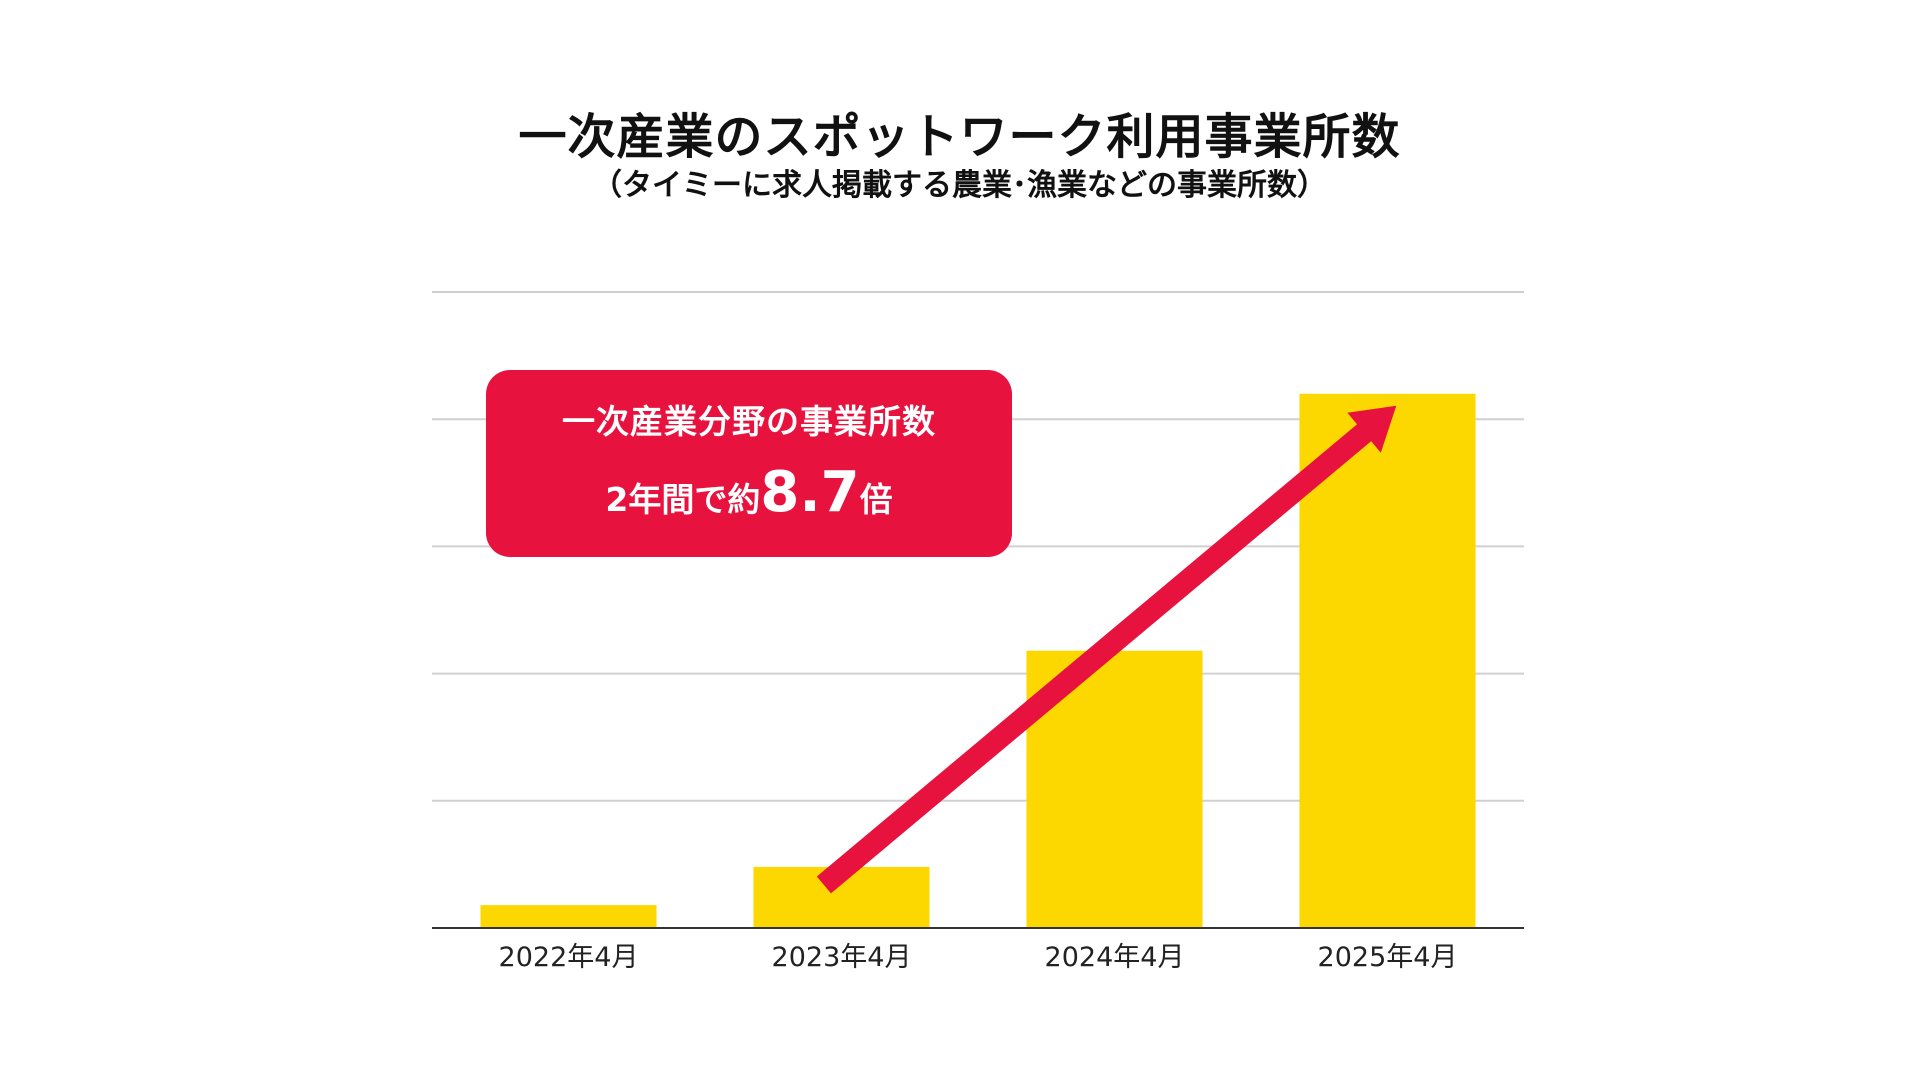  I want to click on callout-growth-text: 2年間で約8.7倍, so click(749, 499).